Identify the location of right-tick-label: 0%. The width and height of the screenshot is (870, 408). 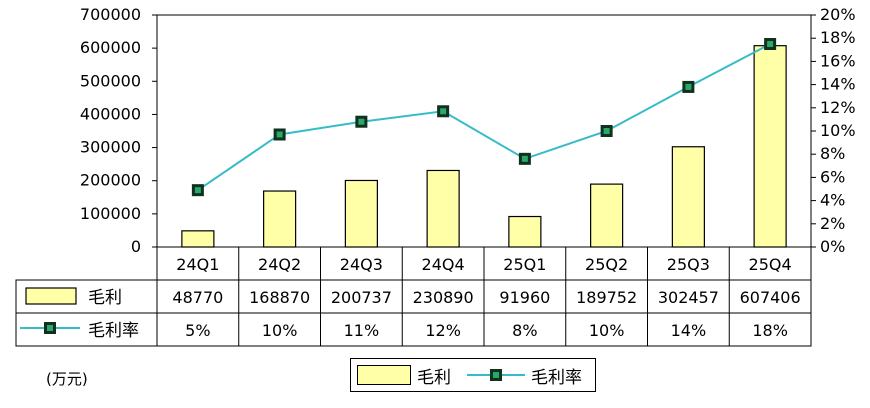
(832, 246).